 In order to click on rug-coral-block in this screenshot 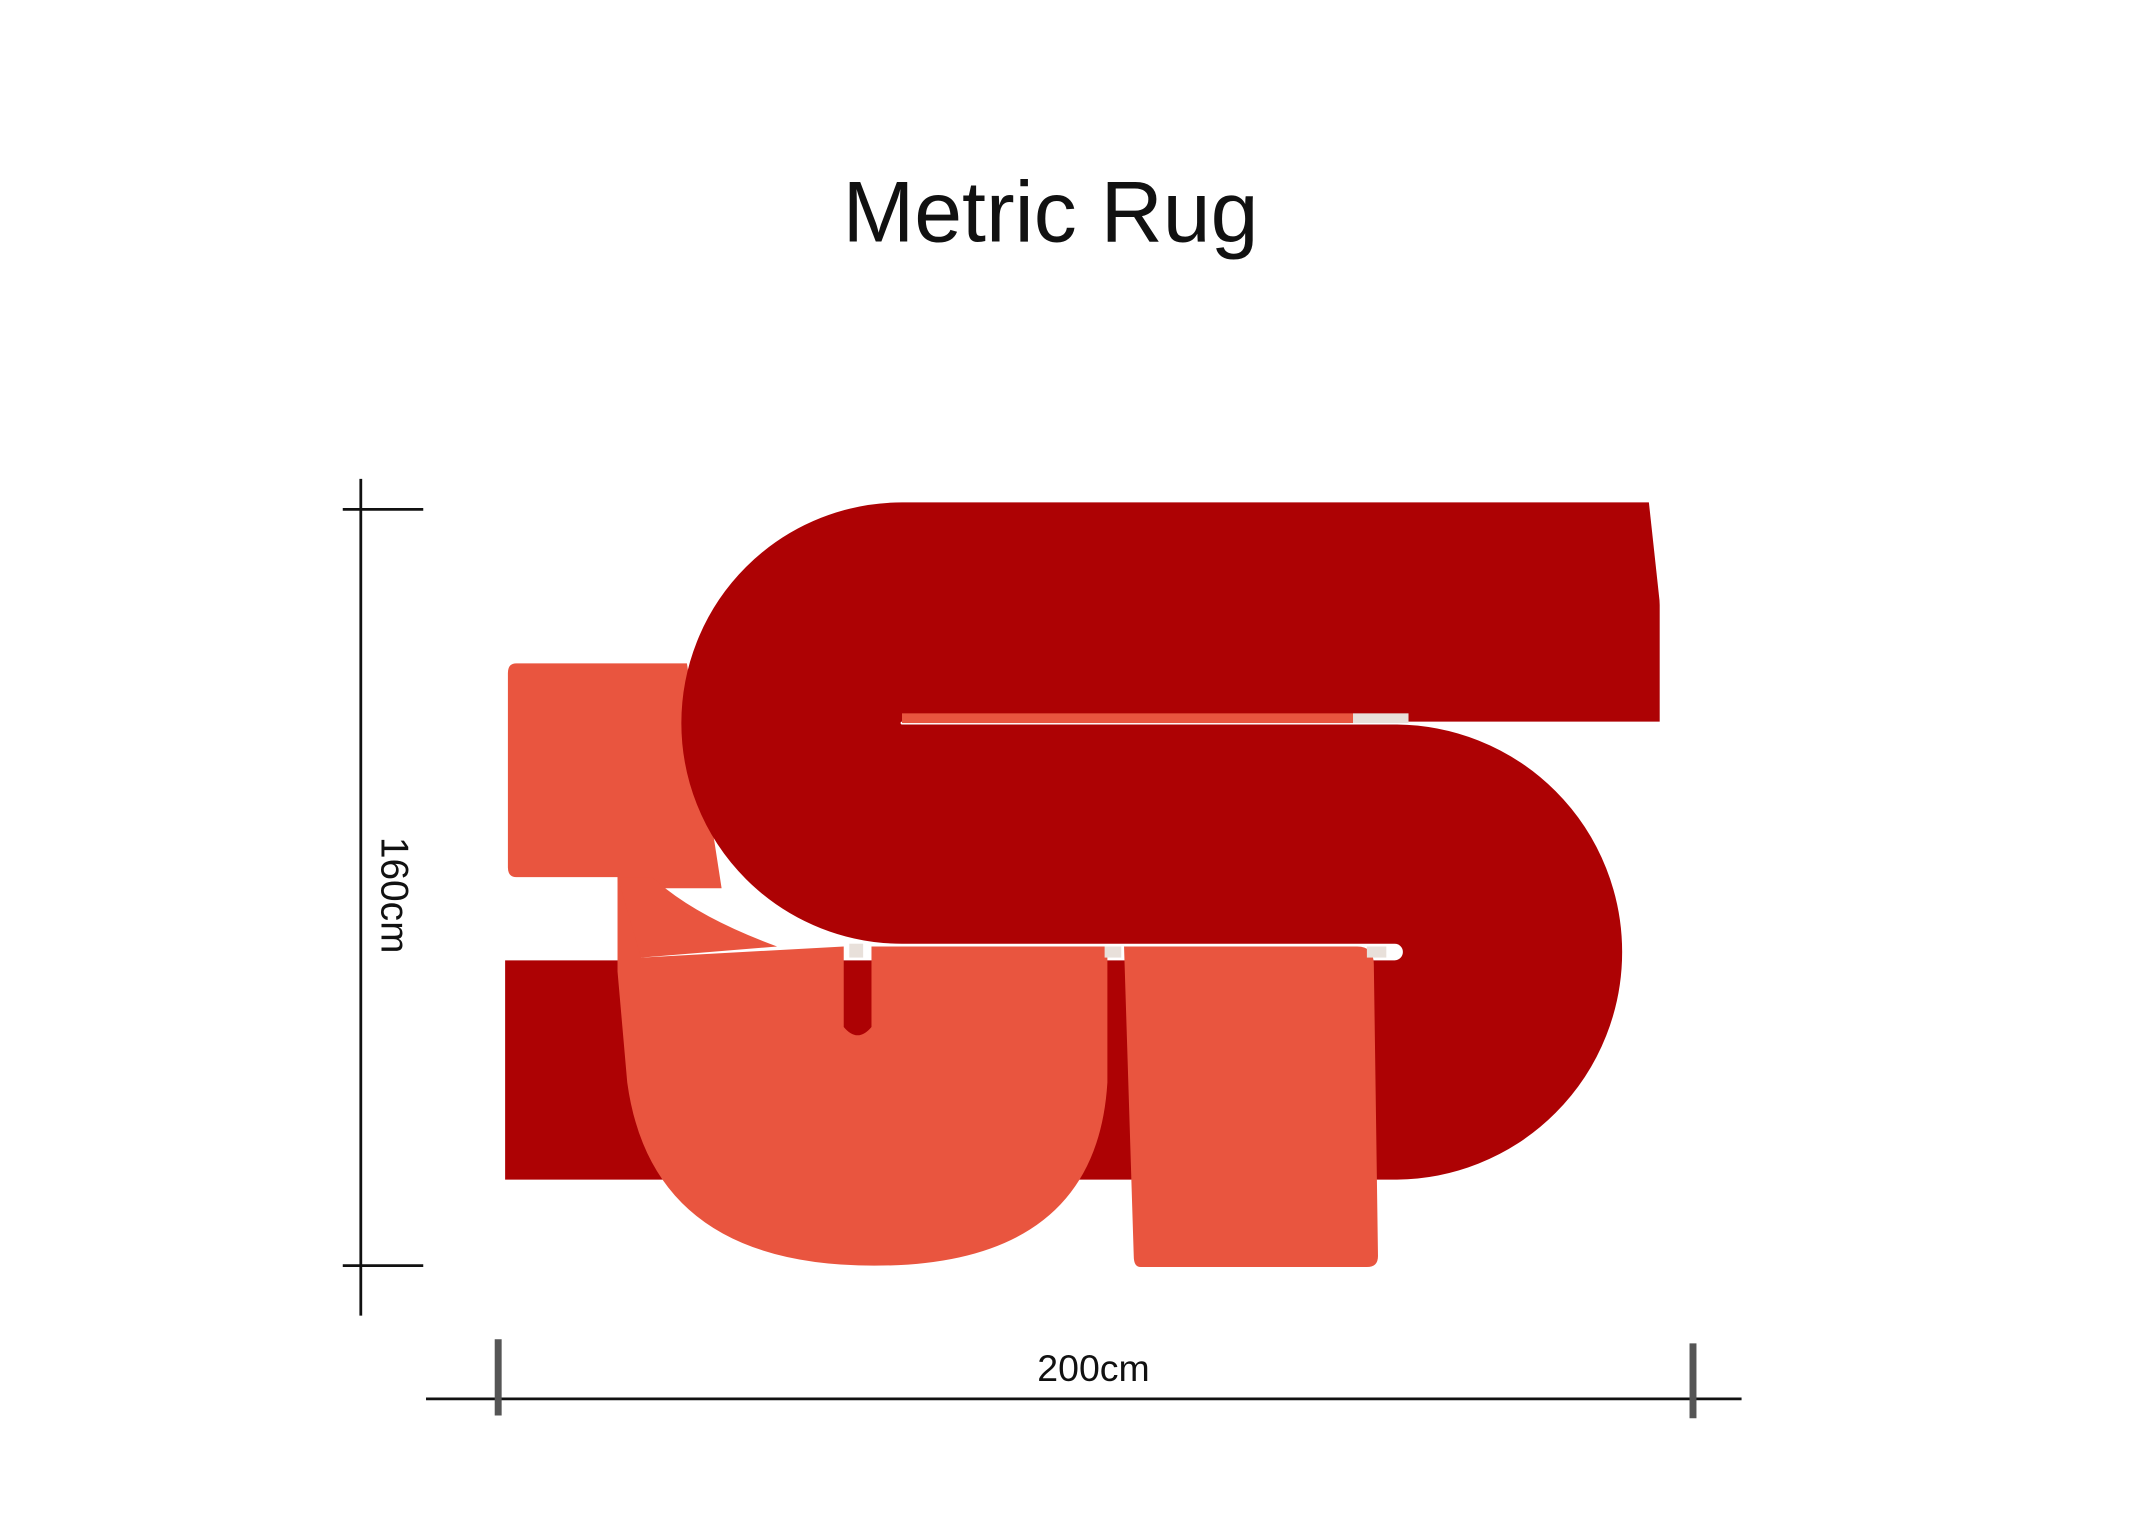, I will do `click(614, 817)`.